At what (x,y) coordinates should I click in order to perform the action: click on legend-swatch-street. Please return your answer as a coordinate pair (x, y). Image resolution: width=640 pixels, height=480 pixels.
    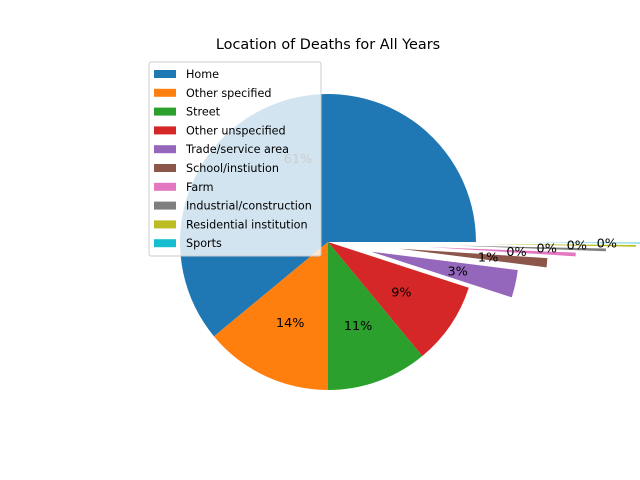
    Looking at the image, I should click on (165, 111).